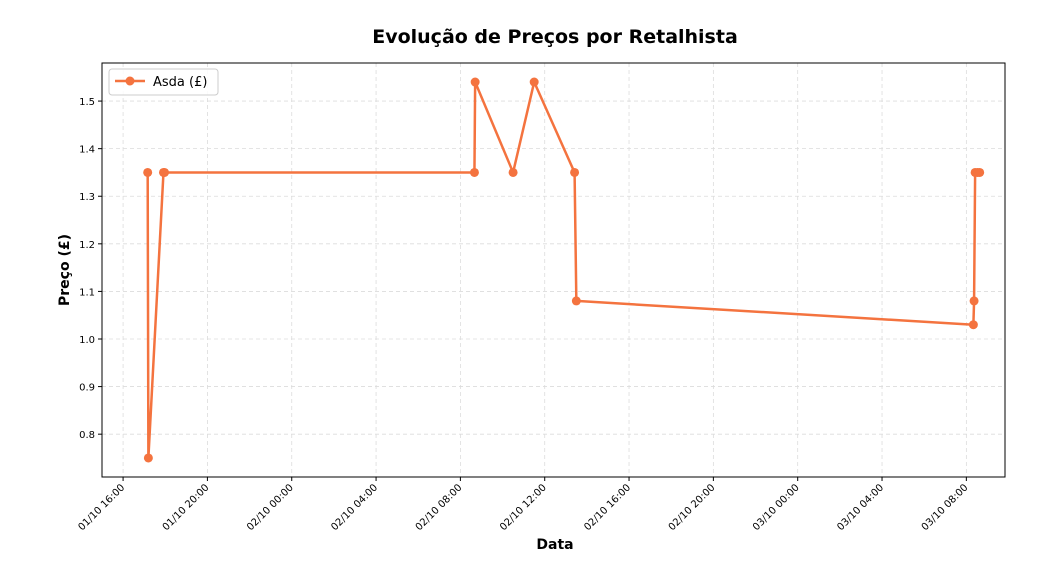 The width and height of the screenshot is (1046, 578). Describe the element at coordinates (65, 270) in the screenshot. I see `y-axis-title: Preço (£)` at that location.